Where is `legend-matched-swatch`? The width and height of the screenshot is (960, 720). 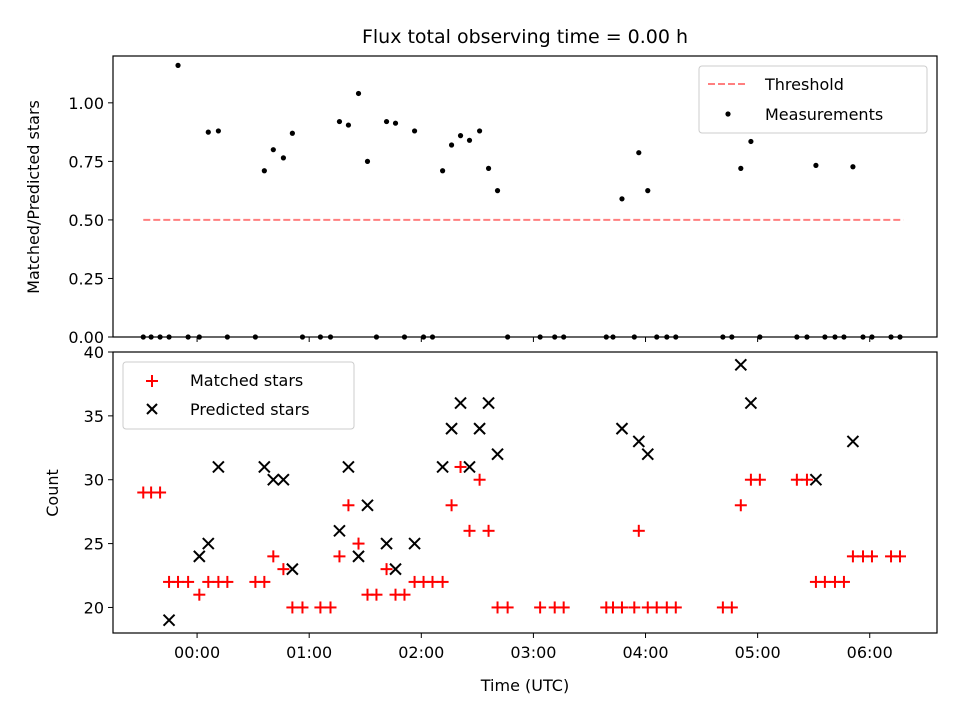
legend-matched-swatch is located at coordinates (152, 381).